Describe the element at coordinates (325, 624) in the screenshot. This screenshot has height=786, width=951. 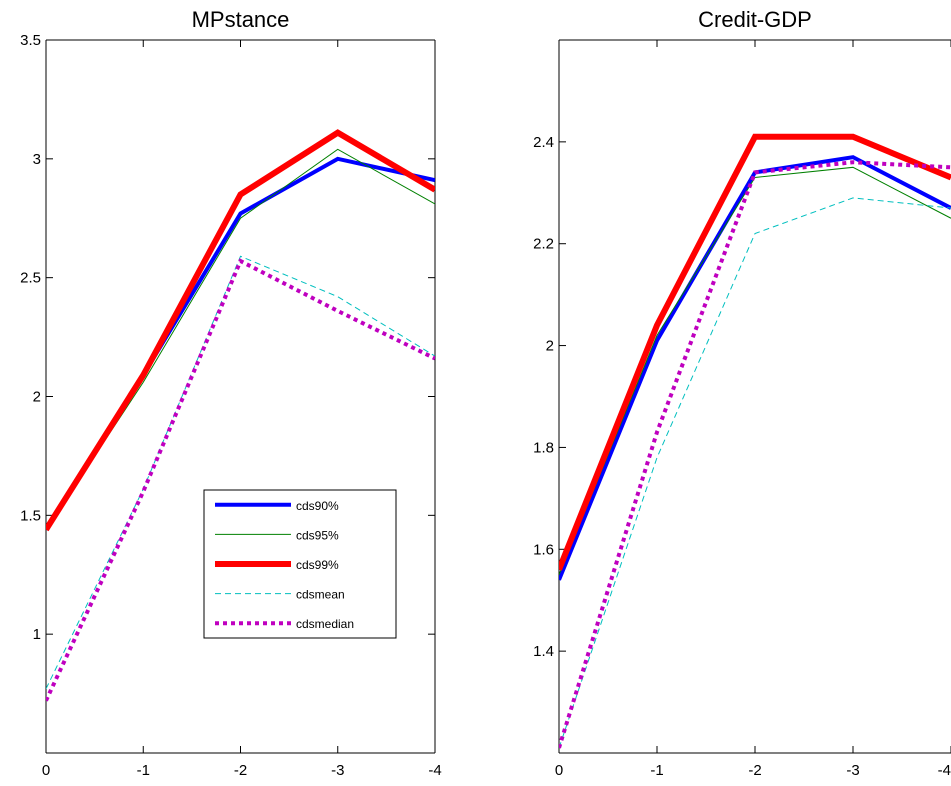
I see `legend-label: cdsmedian` at that location.